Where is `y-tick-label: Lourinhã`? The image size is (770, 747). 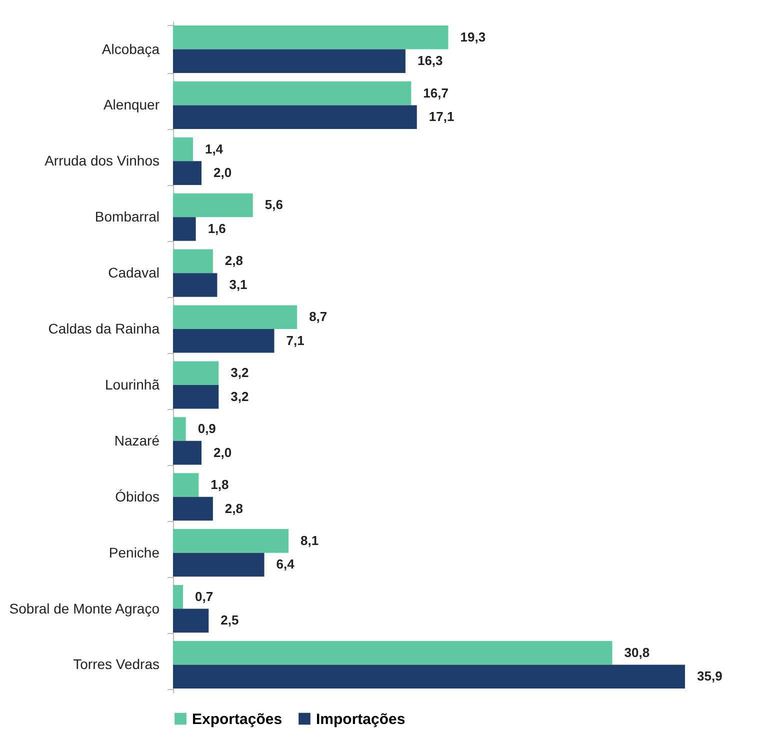 y-tick-label: Lourinhã is located at coordinates (132, 384).